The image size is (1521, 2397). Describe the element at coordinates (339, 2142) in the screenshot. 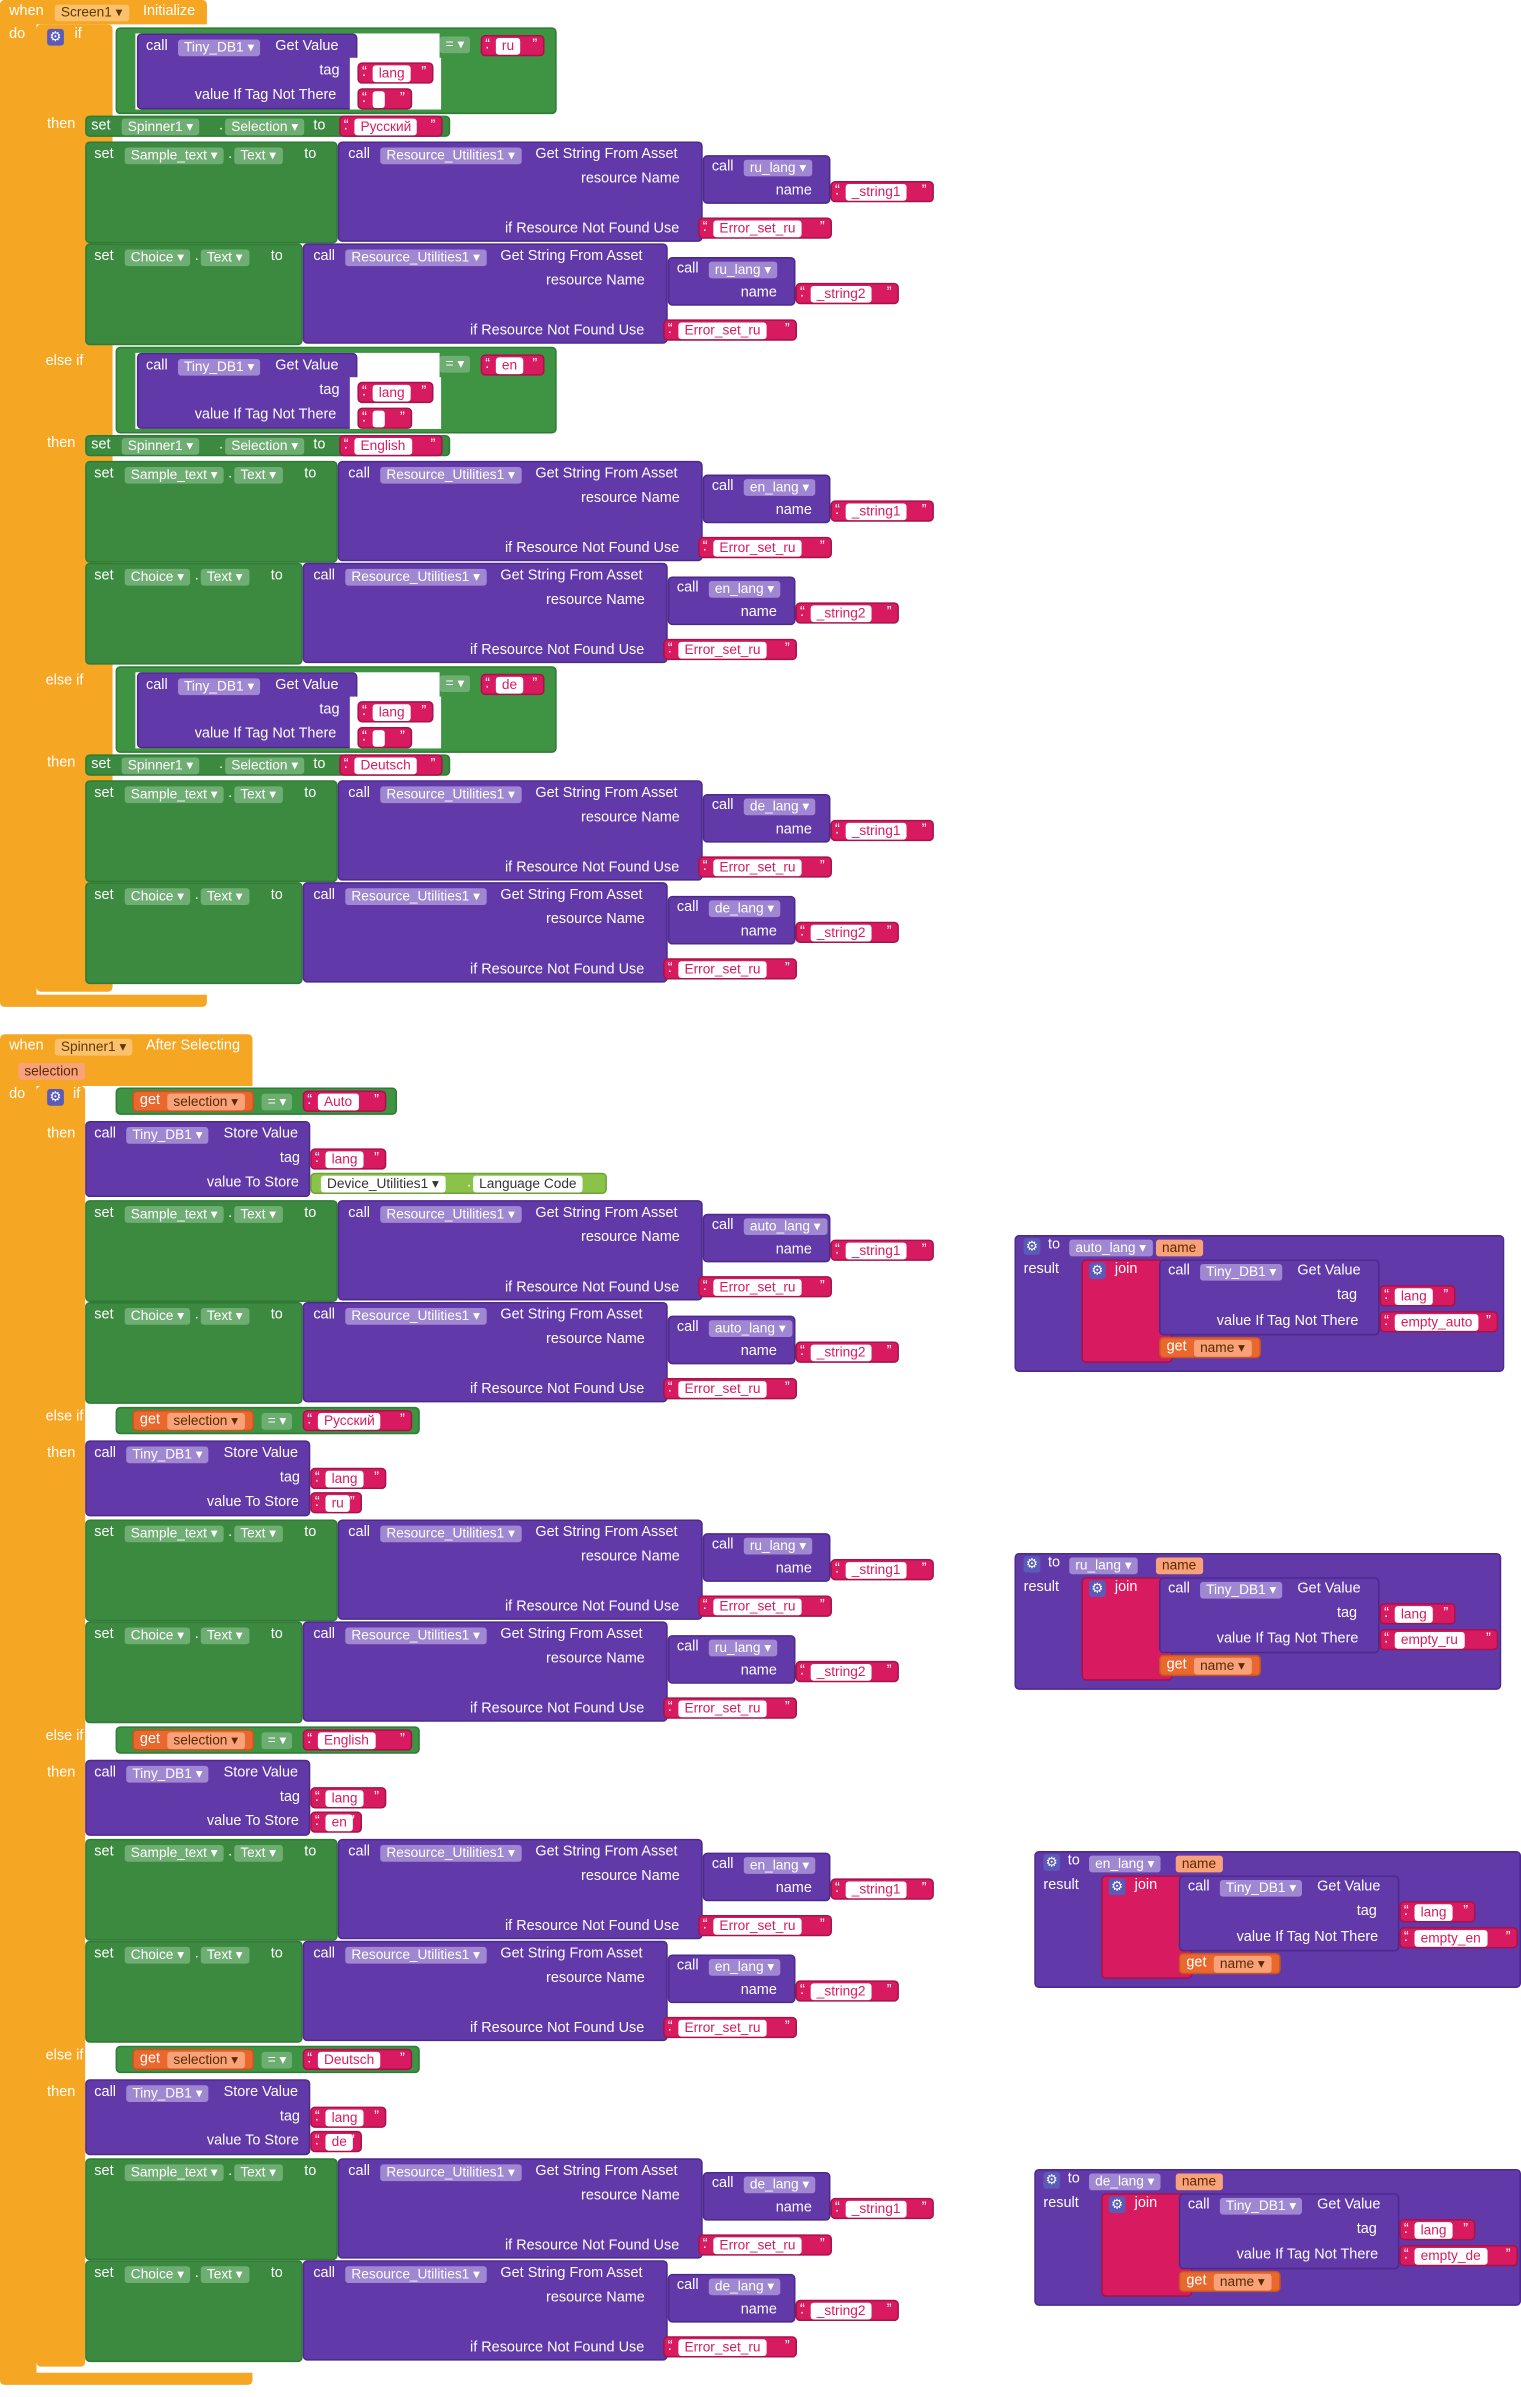

I see `store-value-text: de` at that location.